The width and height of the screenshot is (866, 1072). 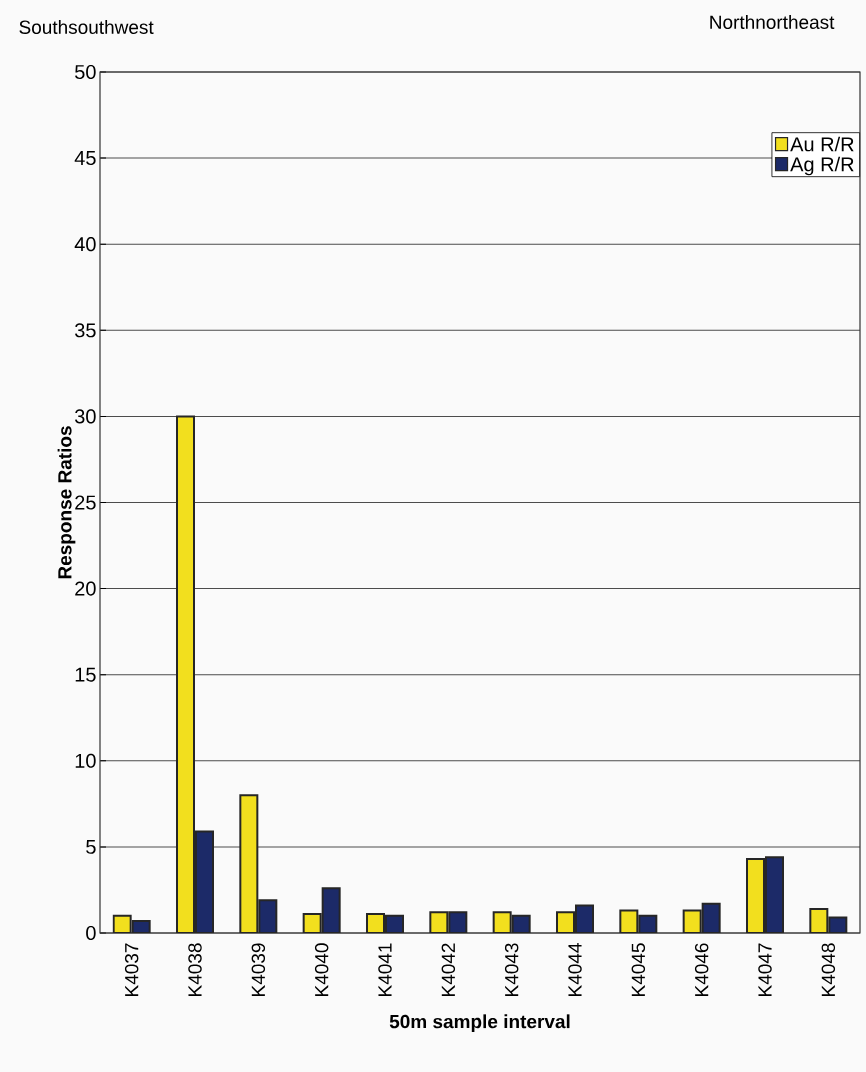 I want to click on text: Northnortheast, so click(x=772, y=22).